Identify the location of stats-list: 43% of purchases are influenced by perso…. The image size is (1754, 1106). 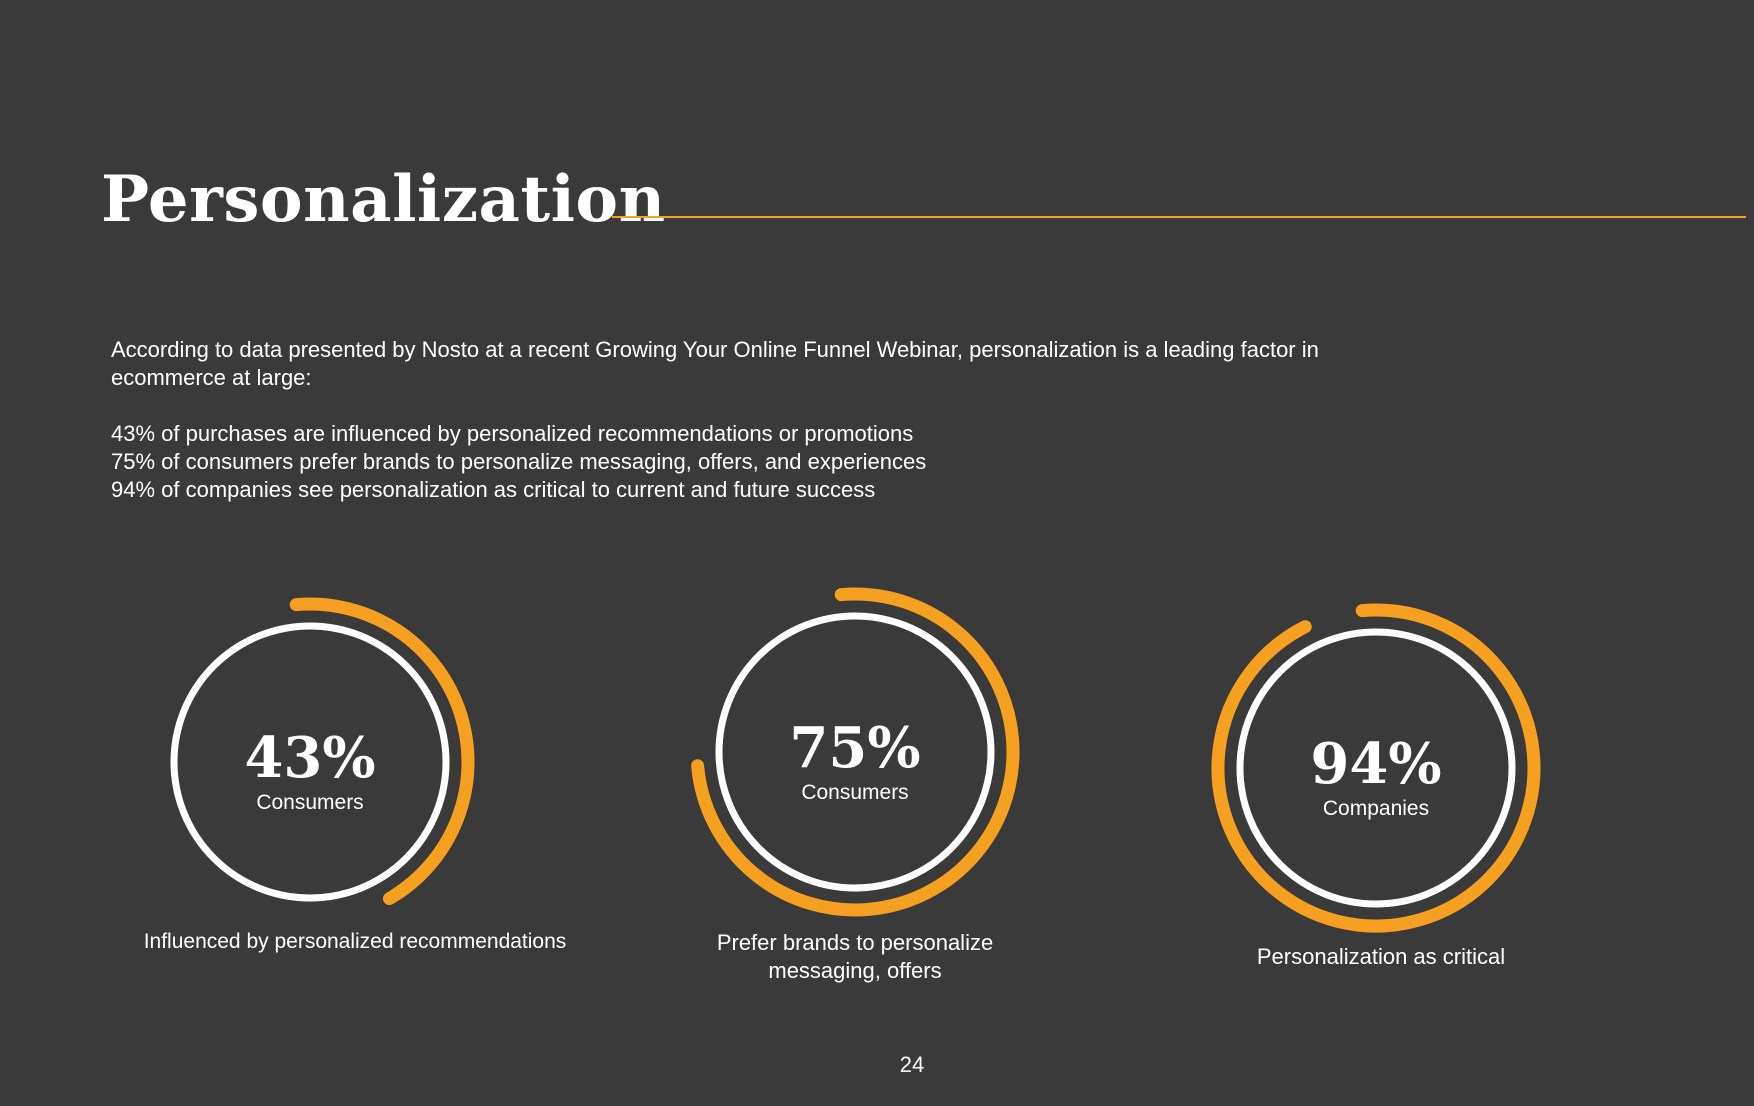
(661, 462).